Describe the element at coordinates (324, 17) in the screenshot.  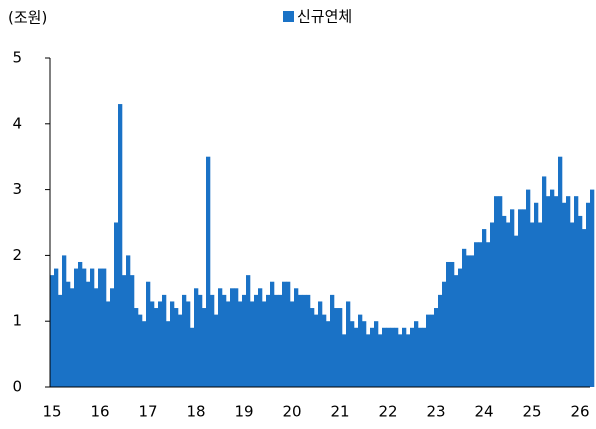
I see `legend-label: 신규연체` at that location.